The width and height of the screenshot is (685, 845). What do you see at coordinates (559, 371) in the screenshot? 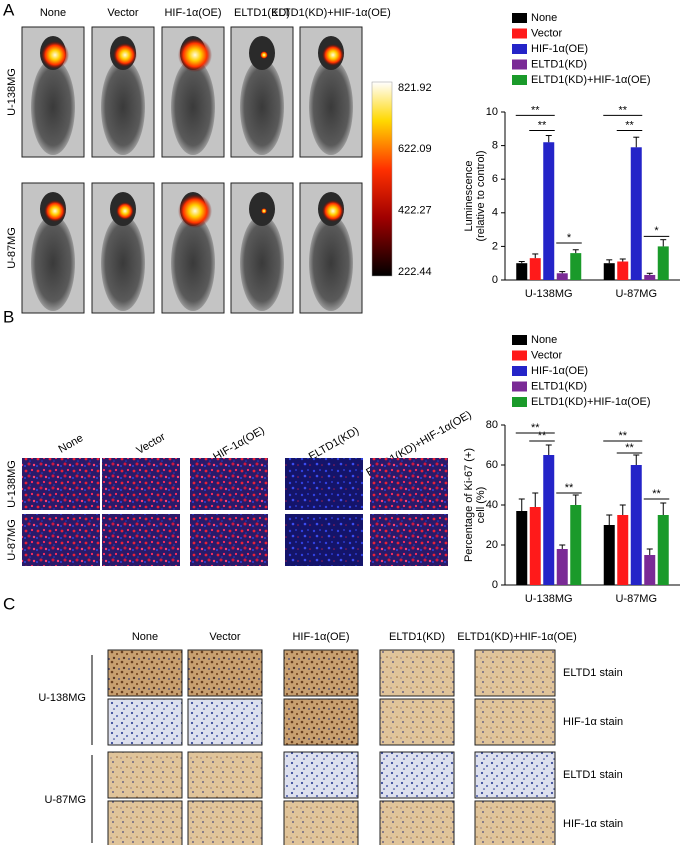
I see `legend-label: HIF-1α(OE)` at bounding box center [559, 371].